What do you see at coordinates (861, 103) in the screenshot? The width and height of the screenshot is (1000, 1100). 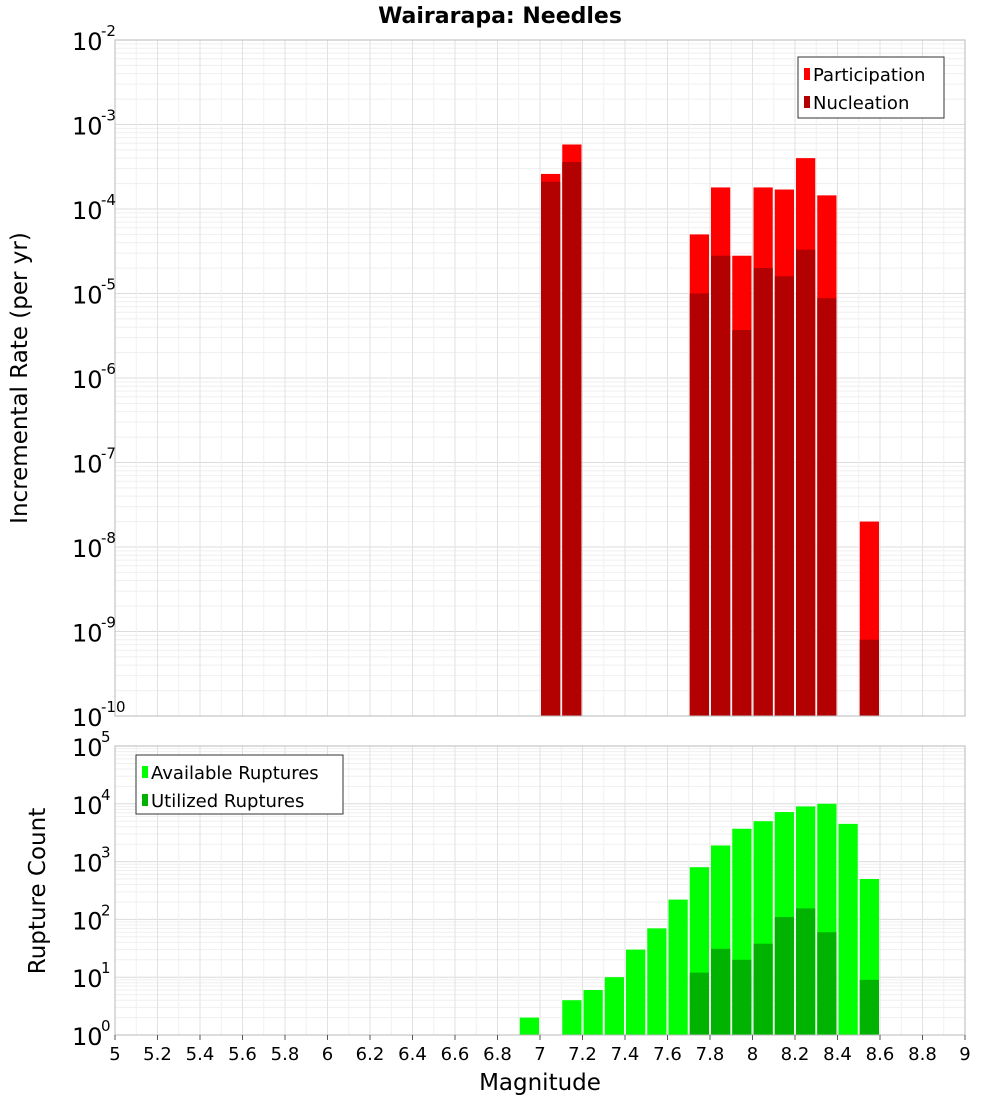 I see `legend-label: Nucleation` at bounding box center [861, 103].